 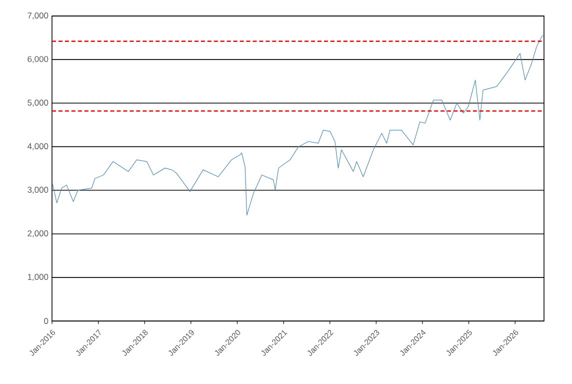 What do you see at coordinates (38, 16) in the screenshot?
I see `y-tick-label: 7,000` at bounding box center [38, 16].